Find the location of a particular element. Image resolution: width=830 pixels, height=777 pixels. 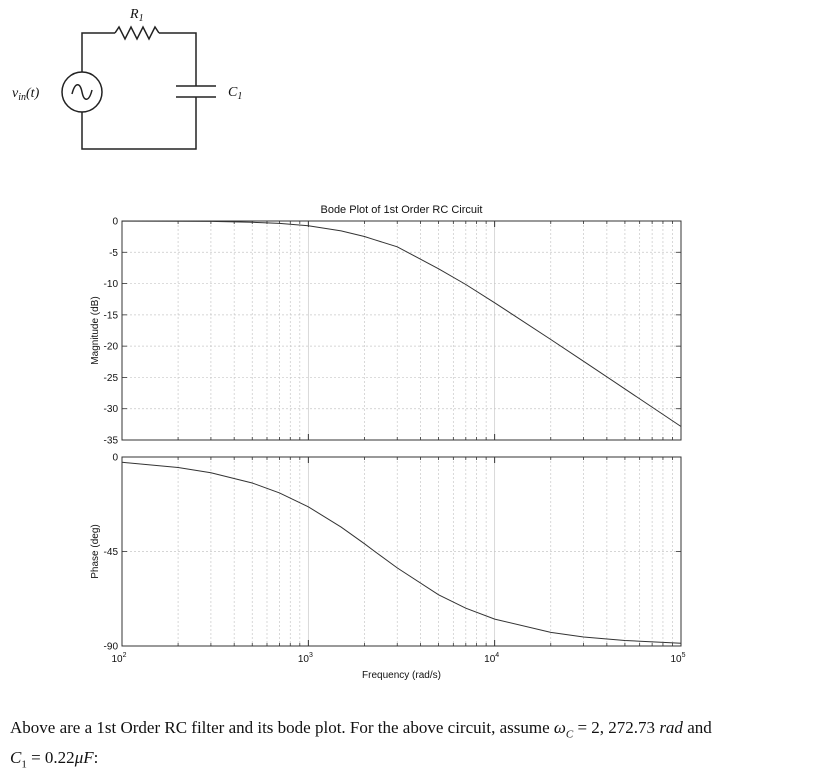

x-tick-label: 10⁵ is located at coordinates (677, 658).